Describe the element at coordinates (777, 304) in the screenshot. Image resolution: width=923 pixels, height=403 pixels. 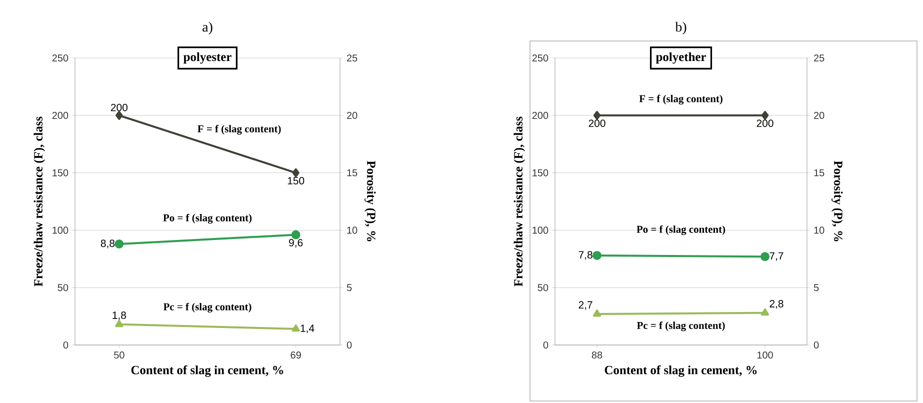
I see `data-label: 2,8` at that location.